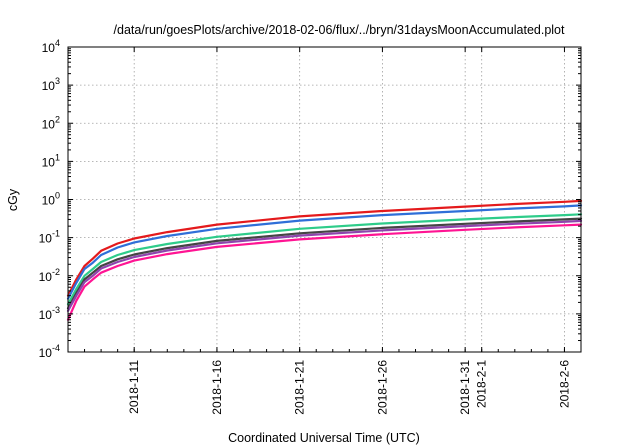 The image size is (640, 448). I want to click on x-tick-label: 2018-1-11, so click(134, 387).